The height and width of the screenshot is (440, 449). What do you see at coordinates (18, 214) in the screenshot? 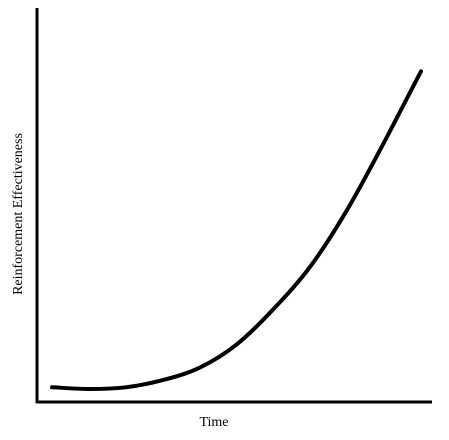
I see `y-axis-label: Reinforcement Effectiveness` at bounding box center [18, 214].